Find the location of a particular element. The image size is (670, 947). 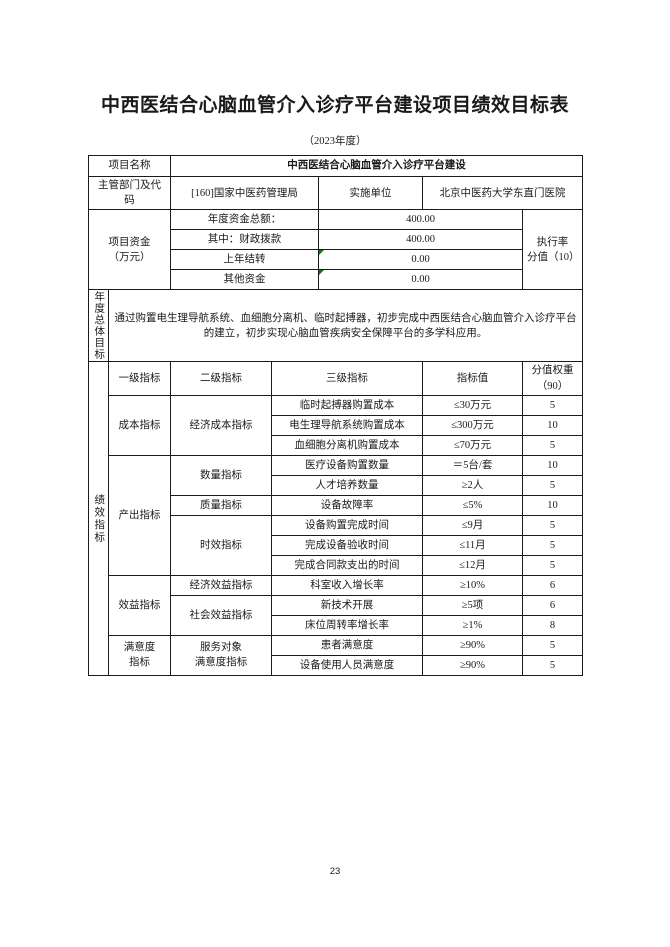

indicator-l3-cell: 设备使用人员满意度 is located at coordinates (347, 665).